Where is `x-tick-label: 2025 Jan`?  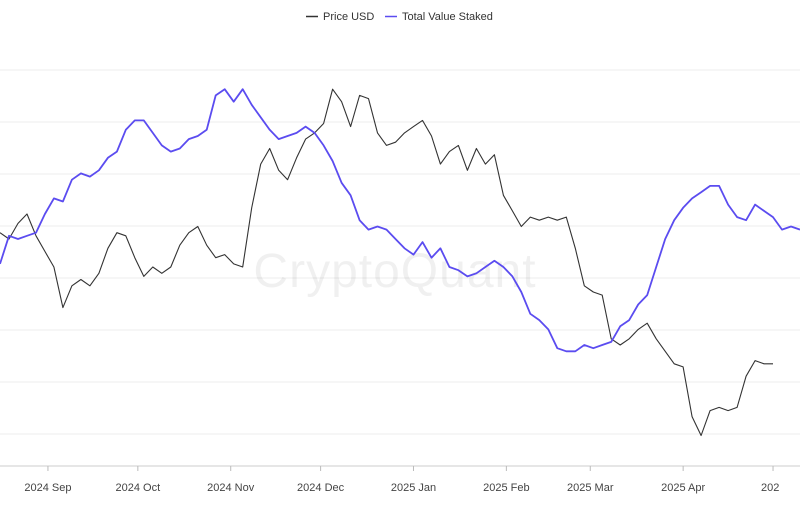 x-tick-label: 2025 Jan is located at coordinates (413, 488).